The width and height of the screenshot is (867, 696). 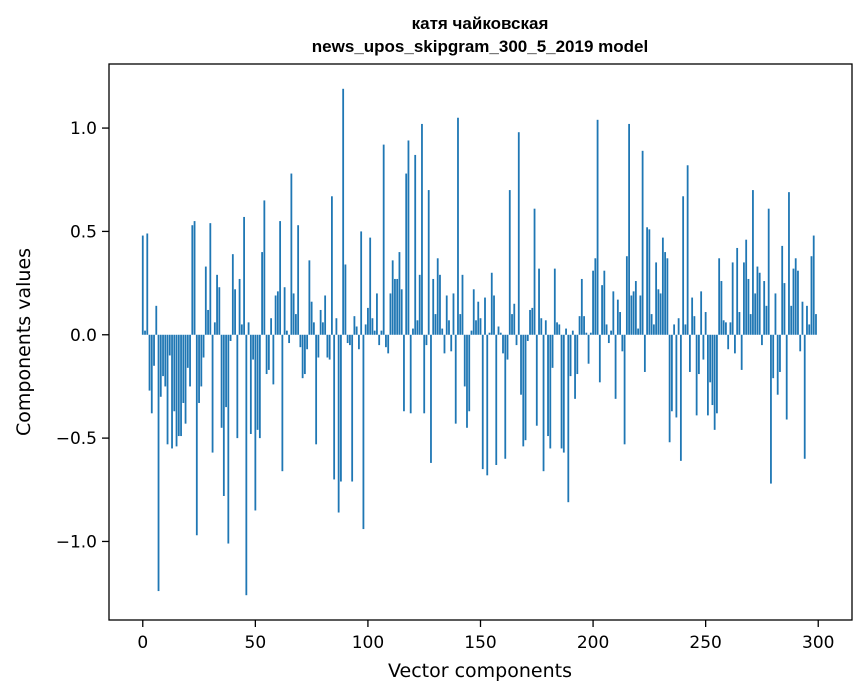 I want to click on x-tick-label: 50, so click(x=256, y=643).